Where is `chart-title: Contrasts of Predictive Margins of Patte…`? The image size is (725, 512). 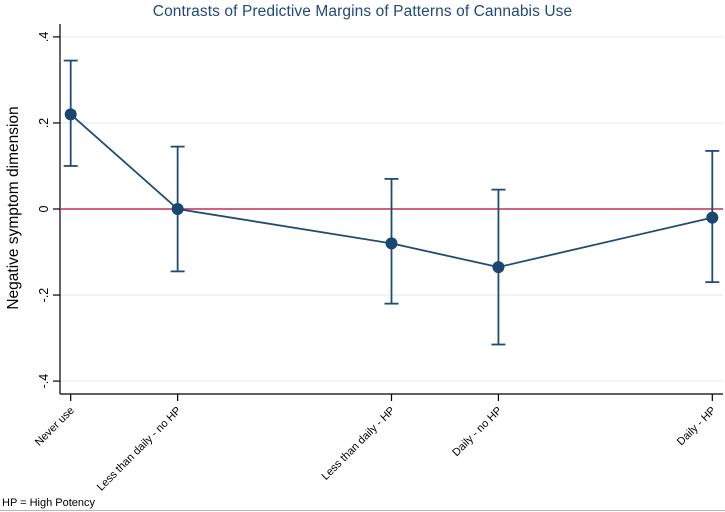 chart-title: Contrasts of Predictive Margins of Patte… is located at coordinates (362, 11).